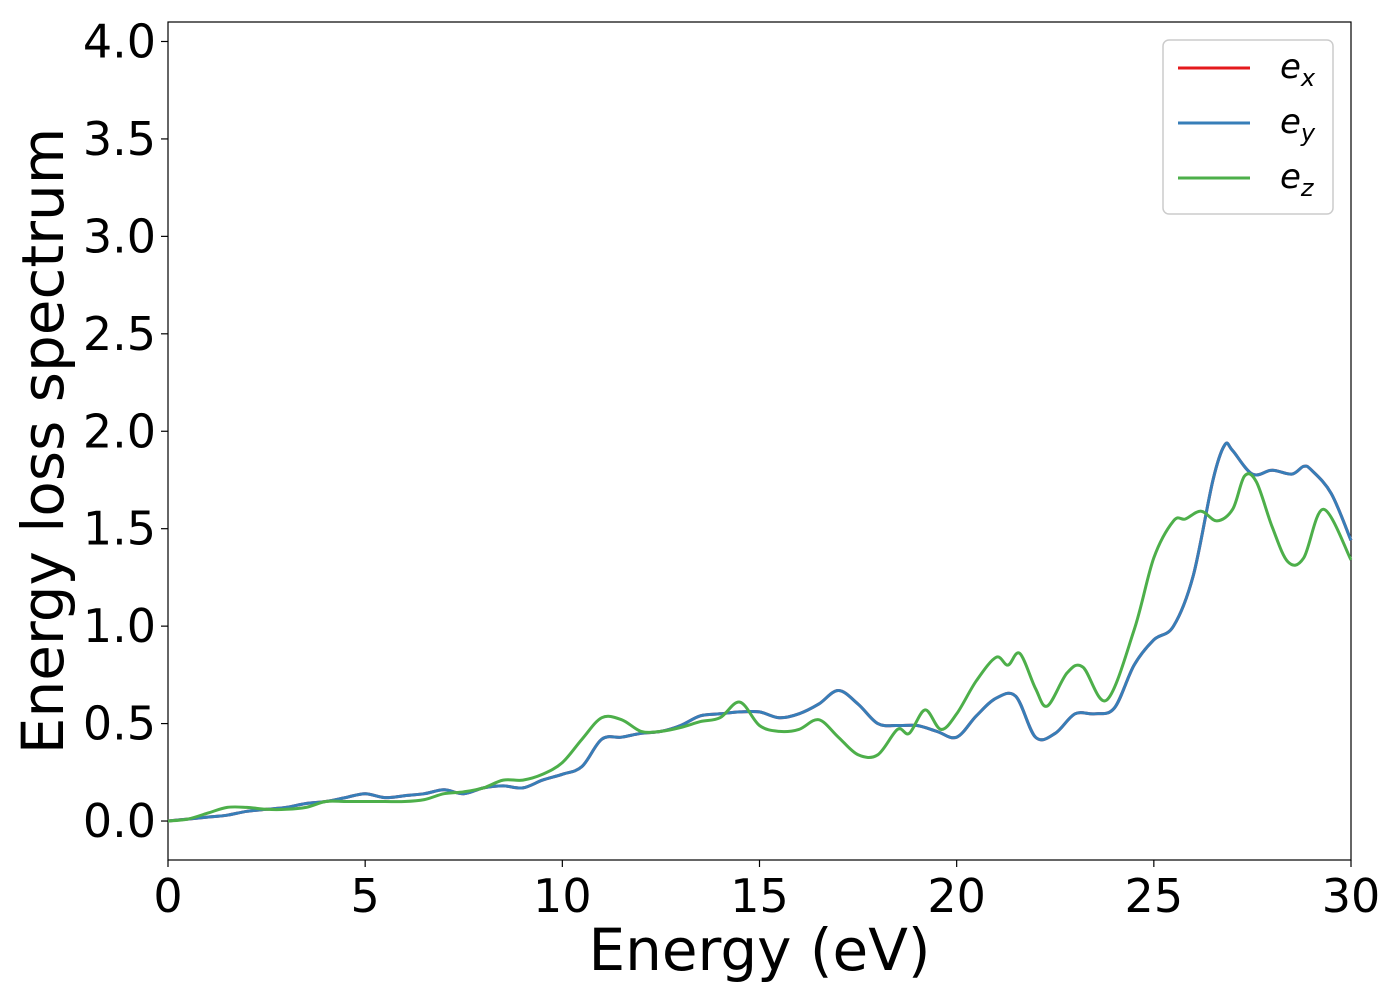  What do you see at coordinates (119, 529) in the screenshot?
I see `y-tick-label: 1.5` at bounding box center [119, 529].